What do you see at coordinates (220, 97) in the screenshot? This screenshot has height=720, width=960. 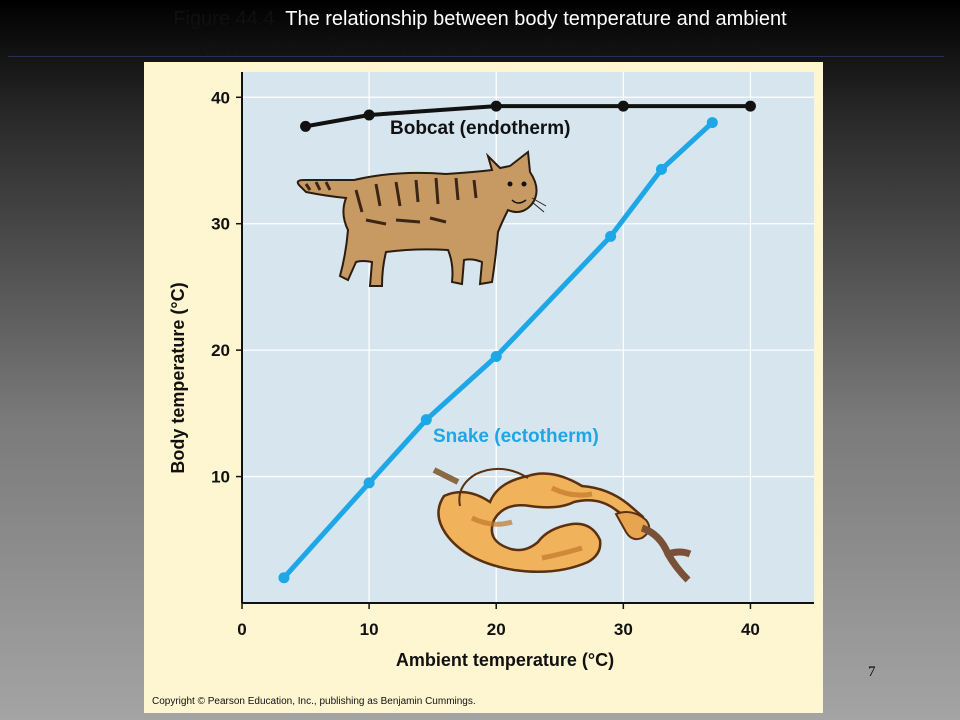 I see `y-tick-label: 40` at bounding box center [220, 97].